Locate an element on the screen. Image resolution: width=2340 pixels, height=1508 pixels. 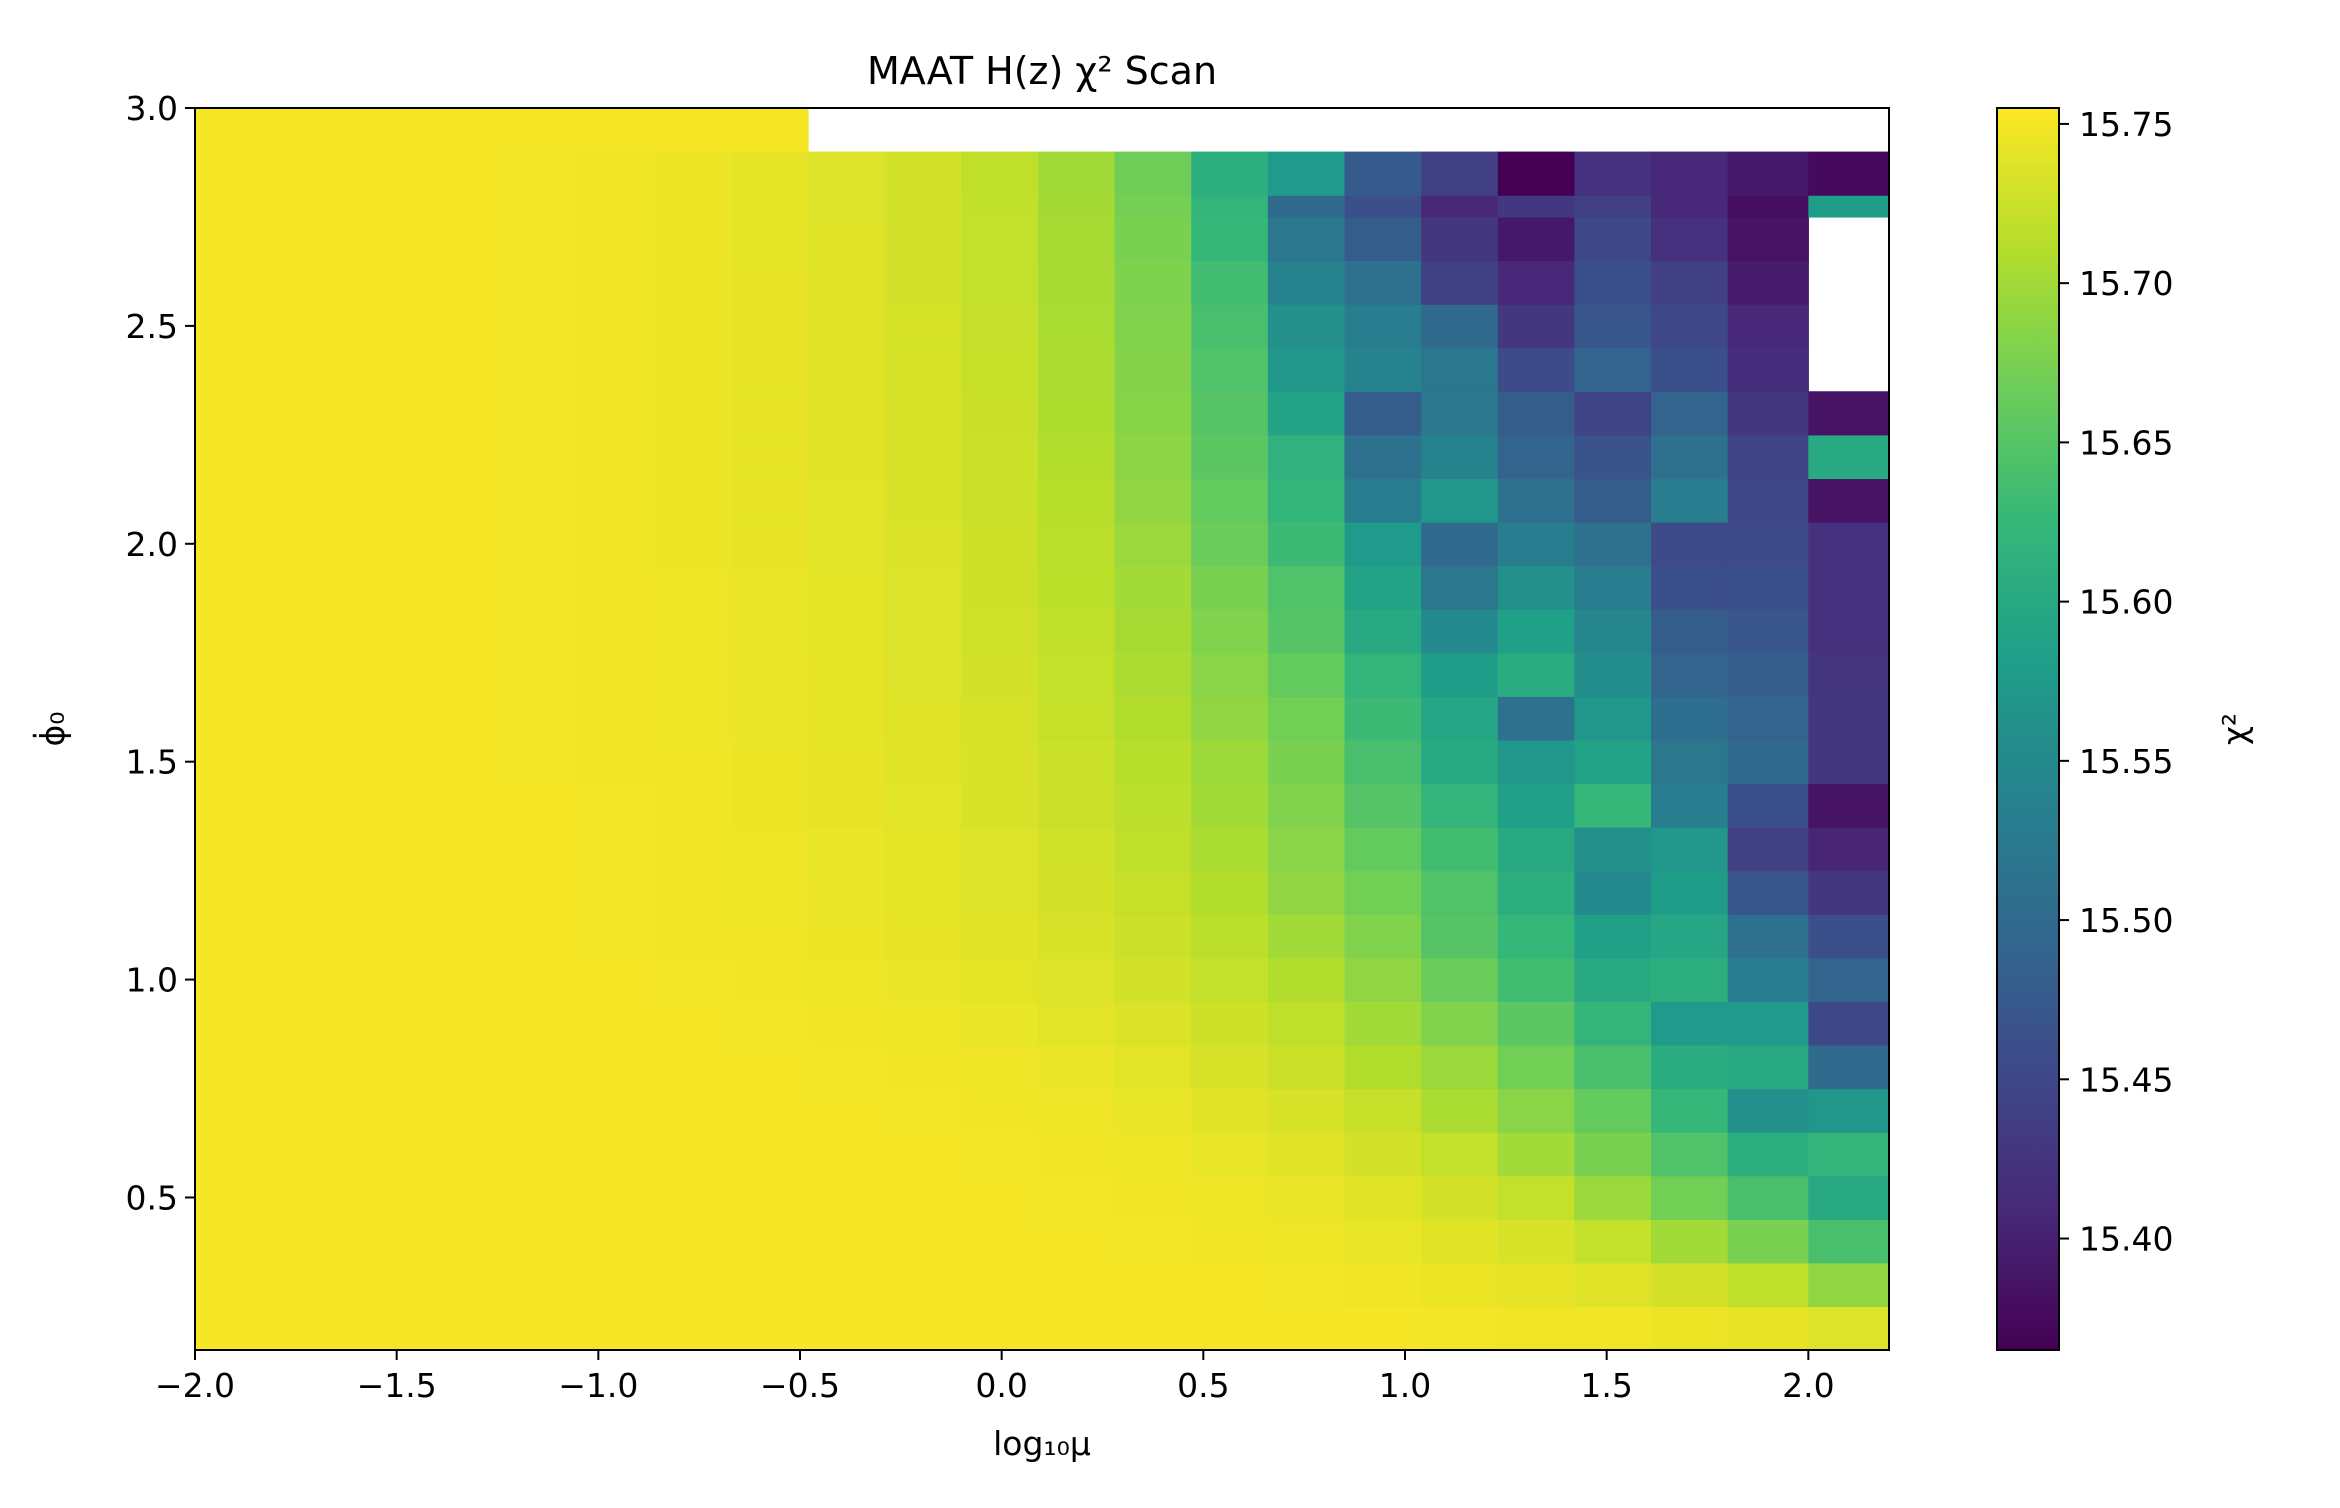
chart-title: MAAT H(z) χ² Scan is located at coordinates (1042, 71).